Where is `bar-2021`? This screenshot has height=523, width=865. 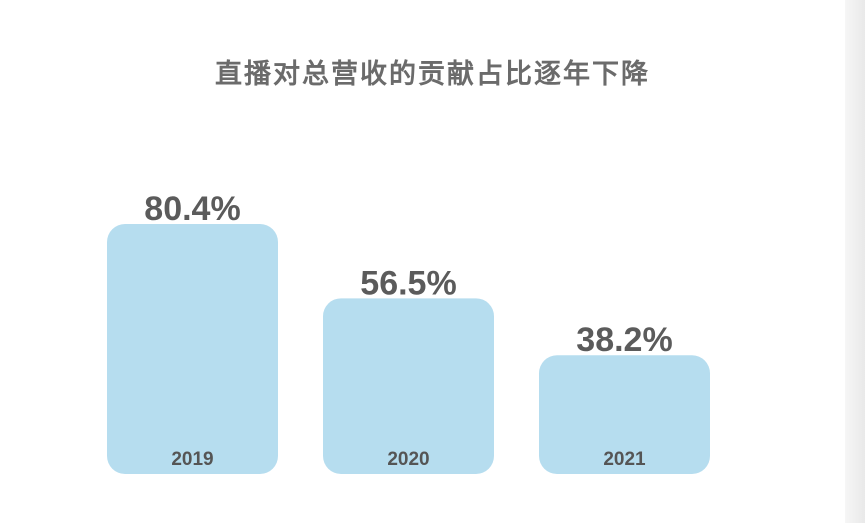
bar-2021 is located at coordinates (624, 414).